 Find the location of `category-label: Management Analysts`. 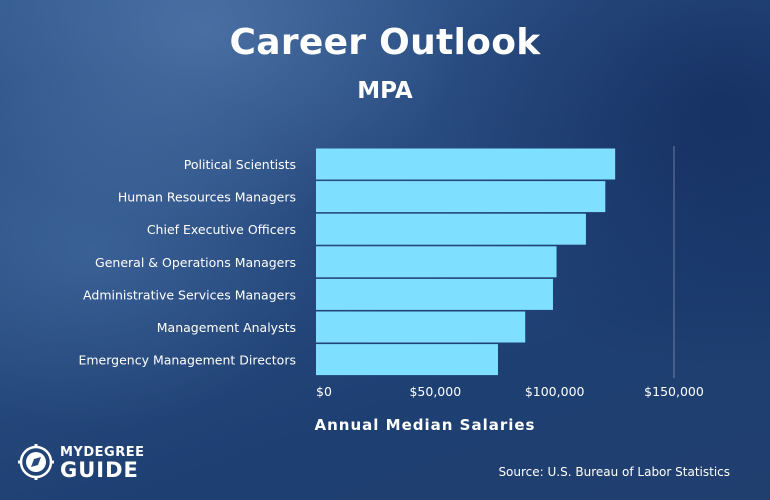

category-label: Management Analysts is located at coordinates (226, 327).